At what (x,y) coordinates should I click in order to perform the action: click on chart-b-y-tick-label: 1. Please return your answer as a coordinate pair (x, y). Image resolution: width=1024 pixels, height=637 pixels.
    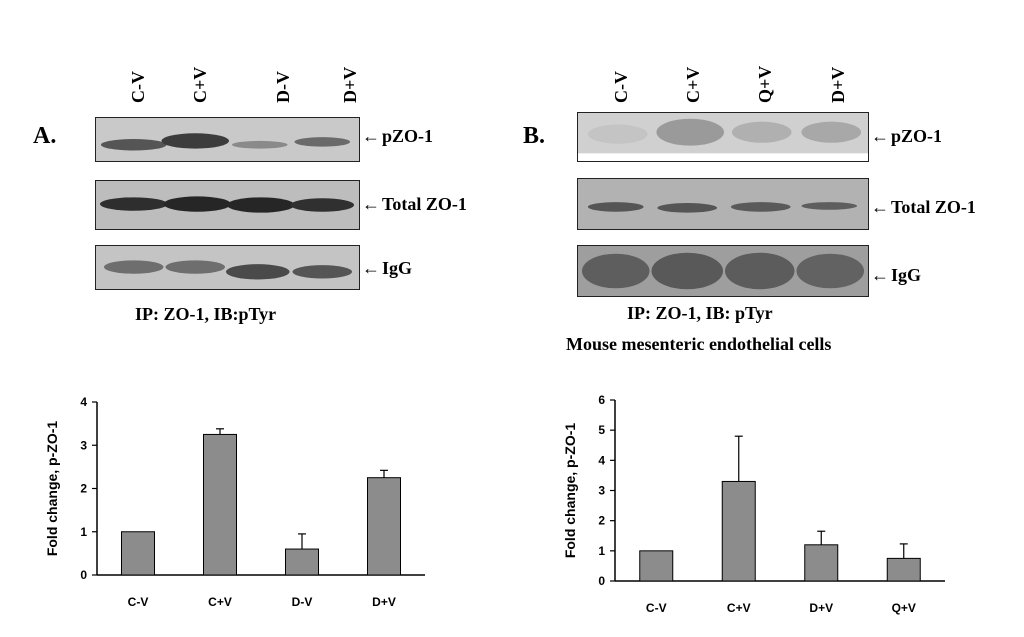
    Looking at the image, I should click on (601, 551).